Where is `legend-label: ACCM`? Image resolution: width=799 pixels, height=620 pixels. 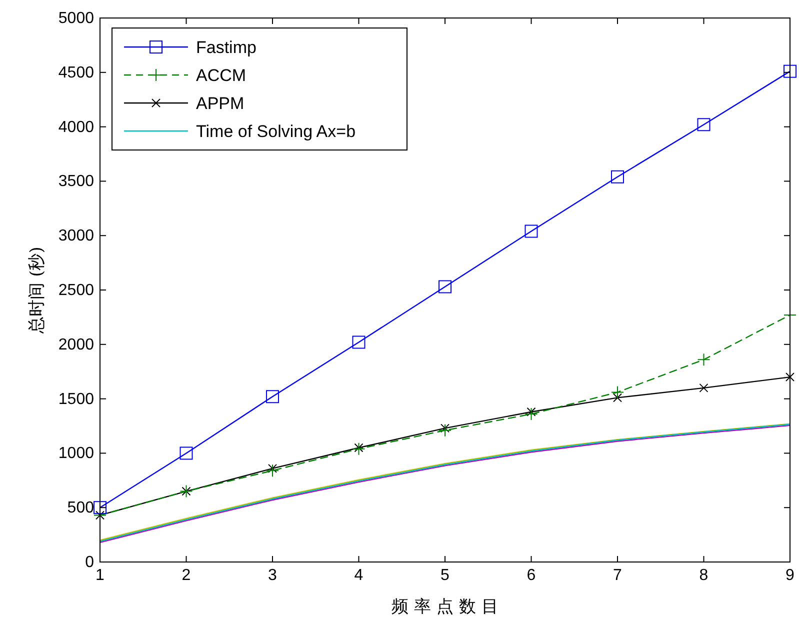
legend-label: ACCM is located at coordinates (221, 75).